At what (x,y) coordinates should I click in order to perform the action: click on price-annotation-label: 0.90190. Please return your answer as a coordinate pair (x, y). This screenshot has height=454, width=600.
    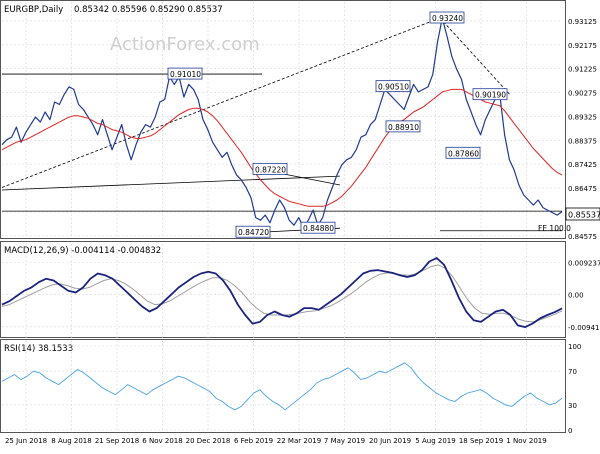
    Looking at the image, I should click on (490, 95).